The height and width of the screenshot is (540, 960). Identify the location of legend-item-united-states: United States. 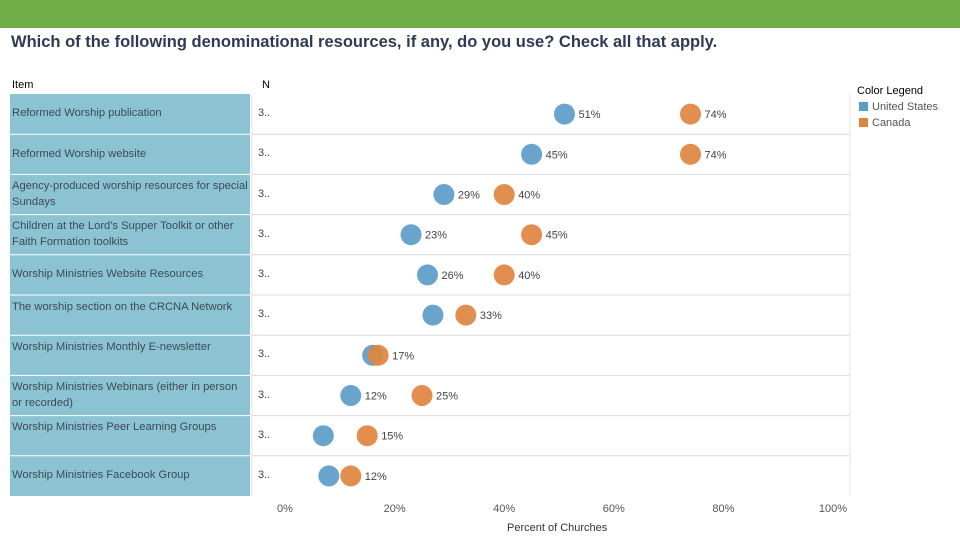
(898, 107).